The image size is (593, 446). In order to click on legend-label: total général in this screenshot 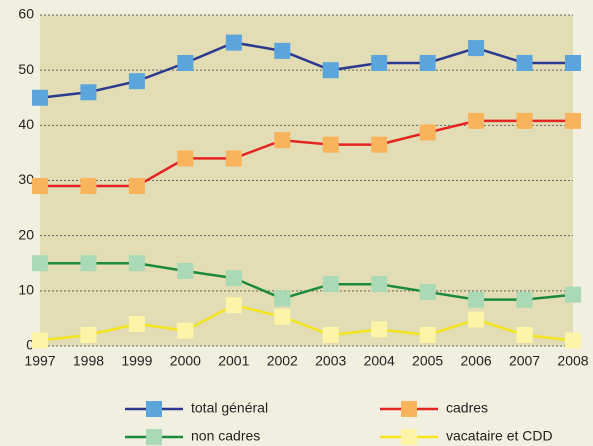, I will do `click(229, 408)`.